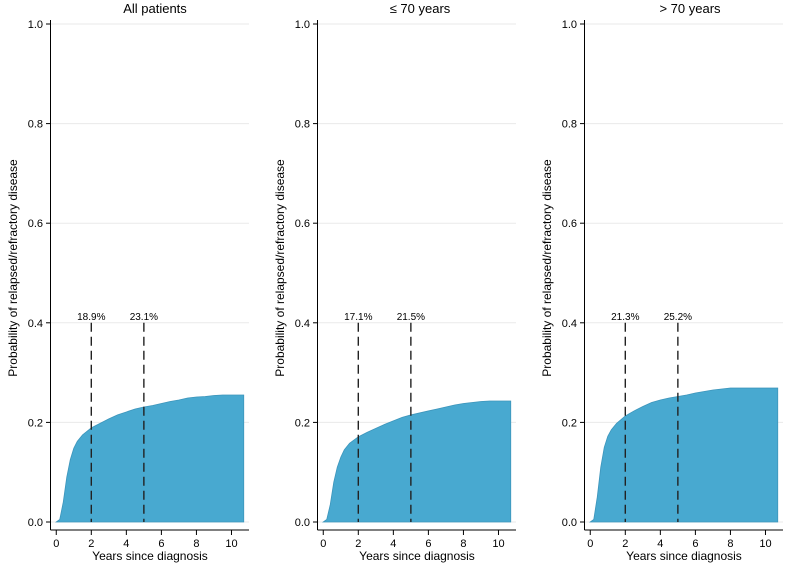 Image resolution: width=788 pixels, height=568 pixels. I want to click on annotation-label: 23.1%, so click(144, 317).